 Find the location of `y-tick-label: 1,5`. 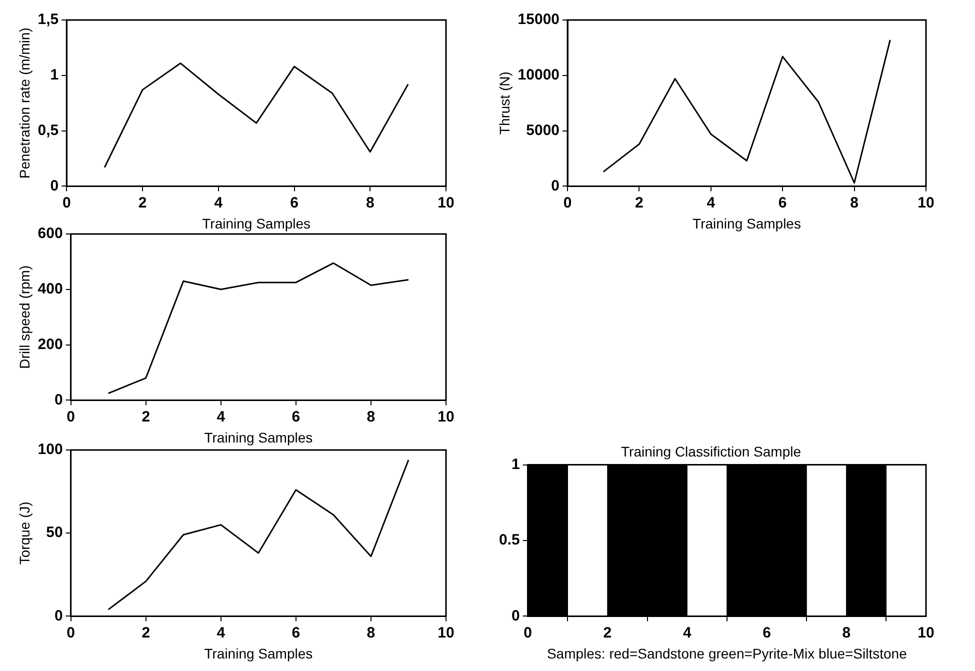

y-tick-label: 1,5 is located at coordinates (48, 19).